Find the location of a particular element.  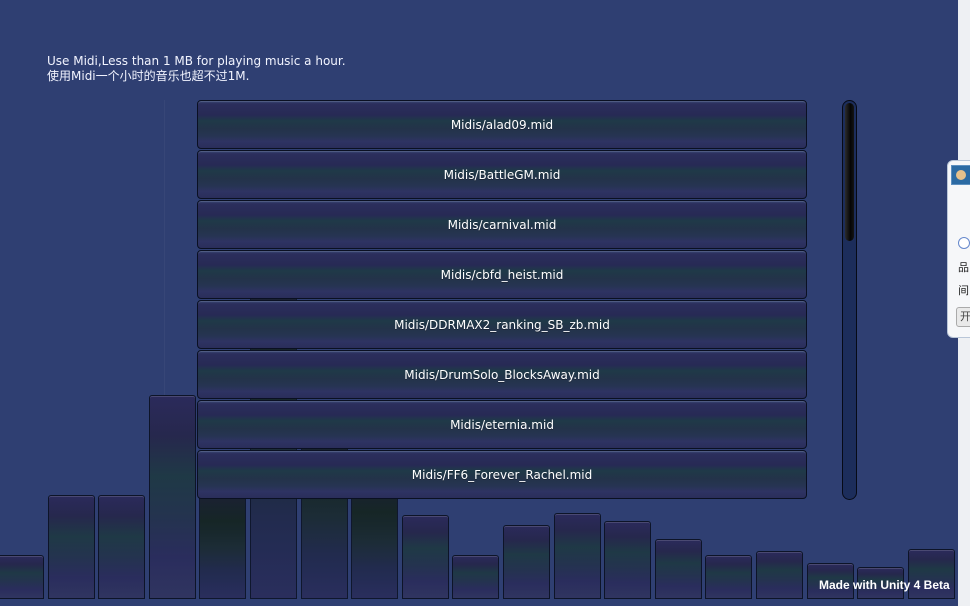

popup-button: 开 is located at coordinates (963, 317).